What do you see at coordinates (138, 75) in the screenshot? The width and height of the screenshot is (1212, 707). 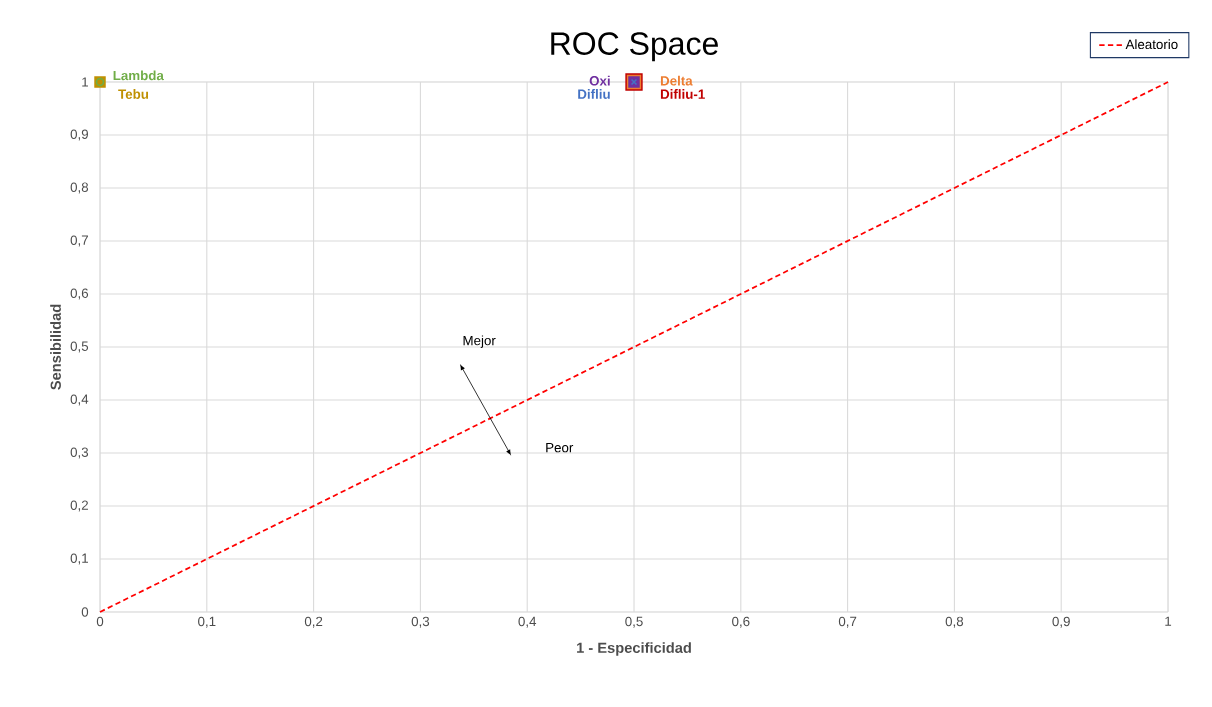 I see `series-label: Lambda` at bounding box center [138, 75].